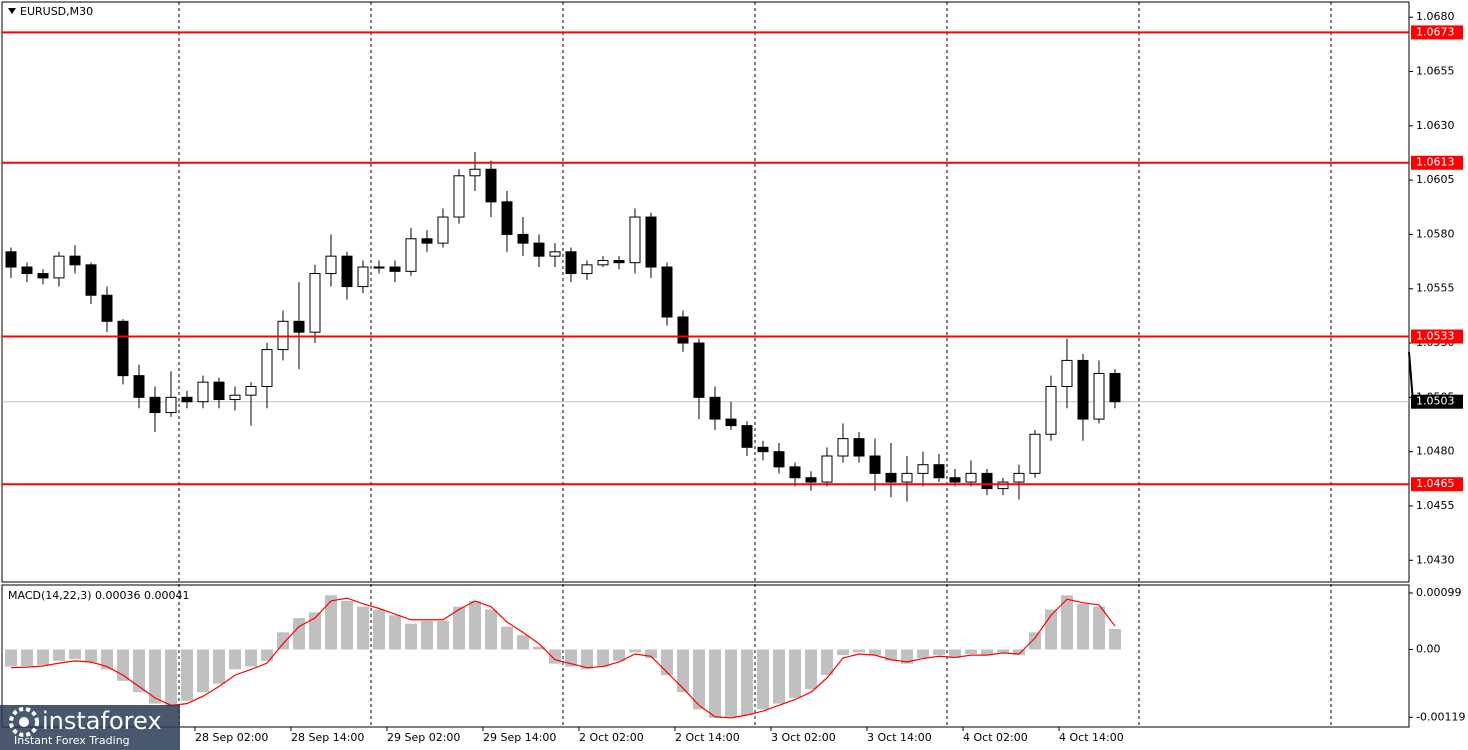 Image resolution: width=1468 pixels, height=750 pixels. I want to click on y-tick-label: 1.0605, so click(1435, 179).